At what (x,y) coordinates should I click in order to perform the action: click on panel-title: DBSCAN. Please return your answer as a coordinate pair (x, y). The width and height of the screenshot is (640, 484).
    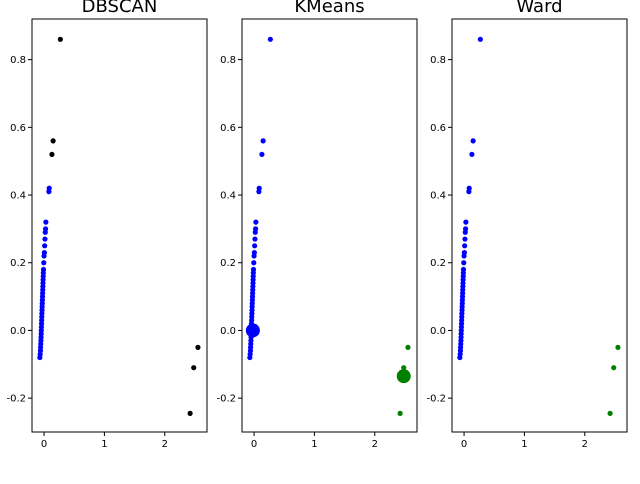
    Looking at the image, I should click on (120, 8).